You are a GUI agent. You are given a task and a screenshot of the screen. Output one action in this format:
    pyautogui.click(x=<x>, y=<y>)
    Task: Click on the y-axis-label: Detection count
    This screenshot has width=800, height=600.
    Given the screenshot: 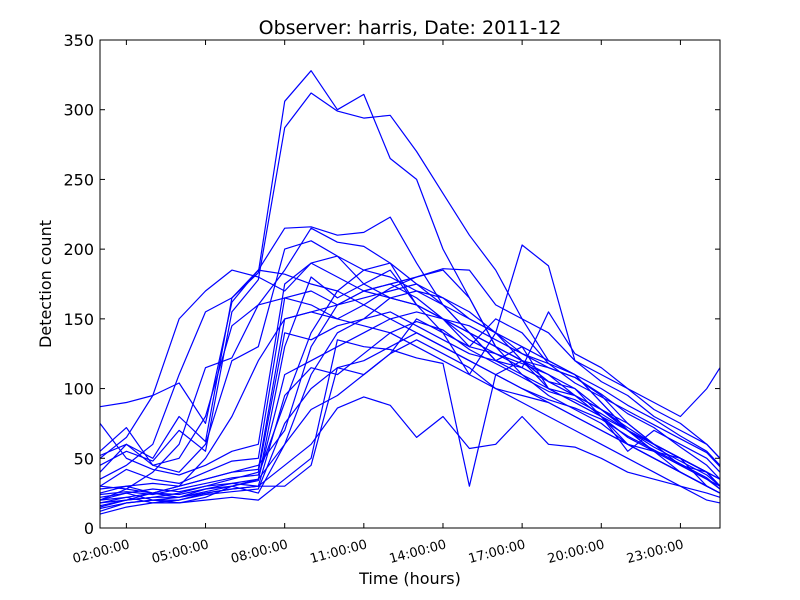 What is the action you would take?
    pyautogui.click(x=45, y=284)
    